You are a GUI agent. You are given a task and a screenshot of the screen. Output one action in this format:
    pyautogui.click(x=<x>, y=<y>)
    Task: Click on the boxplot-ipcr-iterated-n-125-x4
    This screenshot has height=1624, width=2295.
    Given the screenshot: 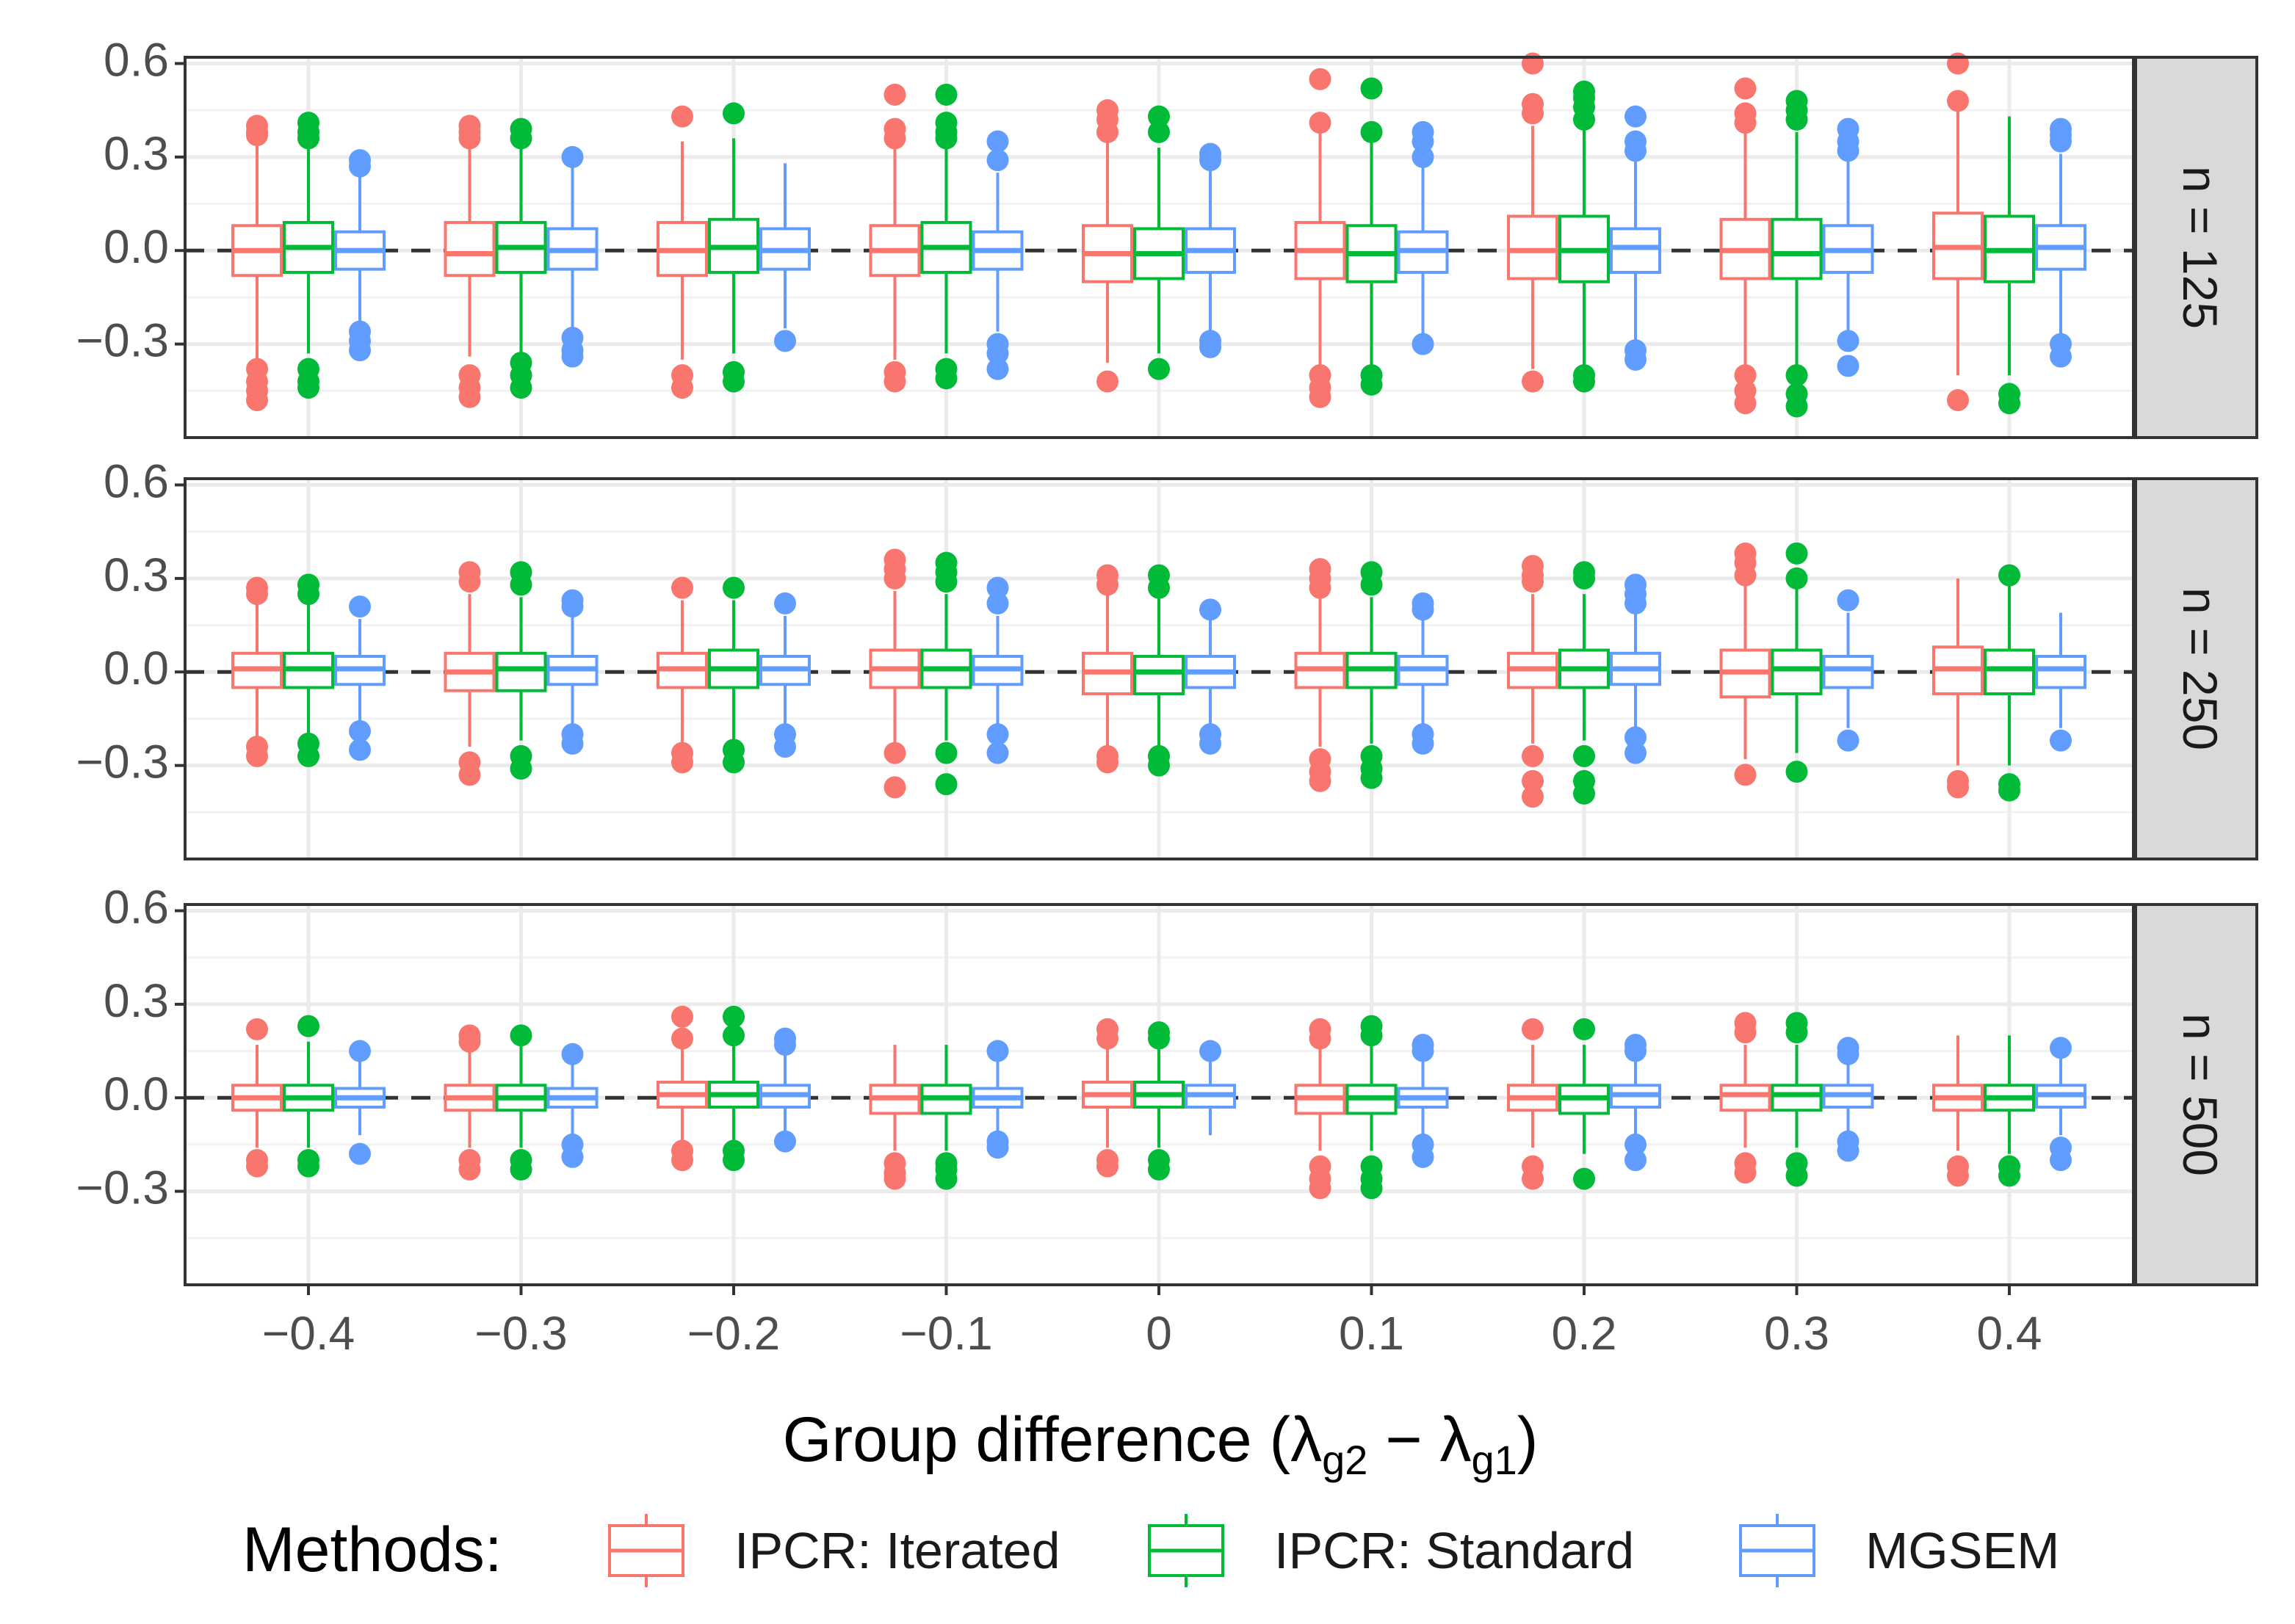 What is the action you would take?
    pyautogui.click(x=1108, y=246)
    